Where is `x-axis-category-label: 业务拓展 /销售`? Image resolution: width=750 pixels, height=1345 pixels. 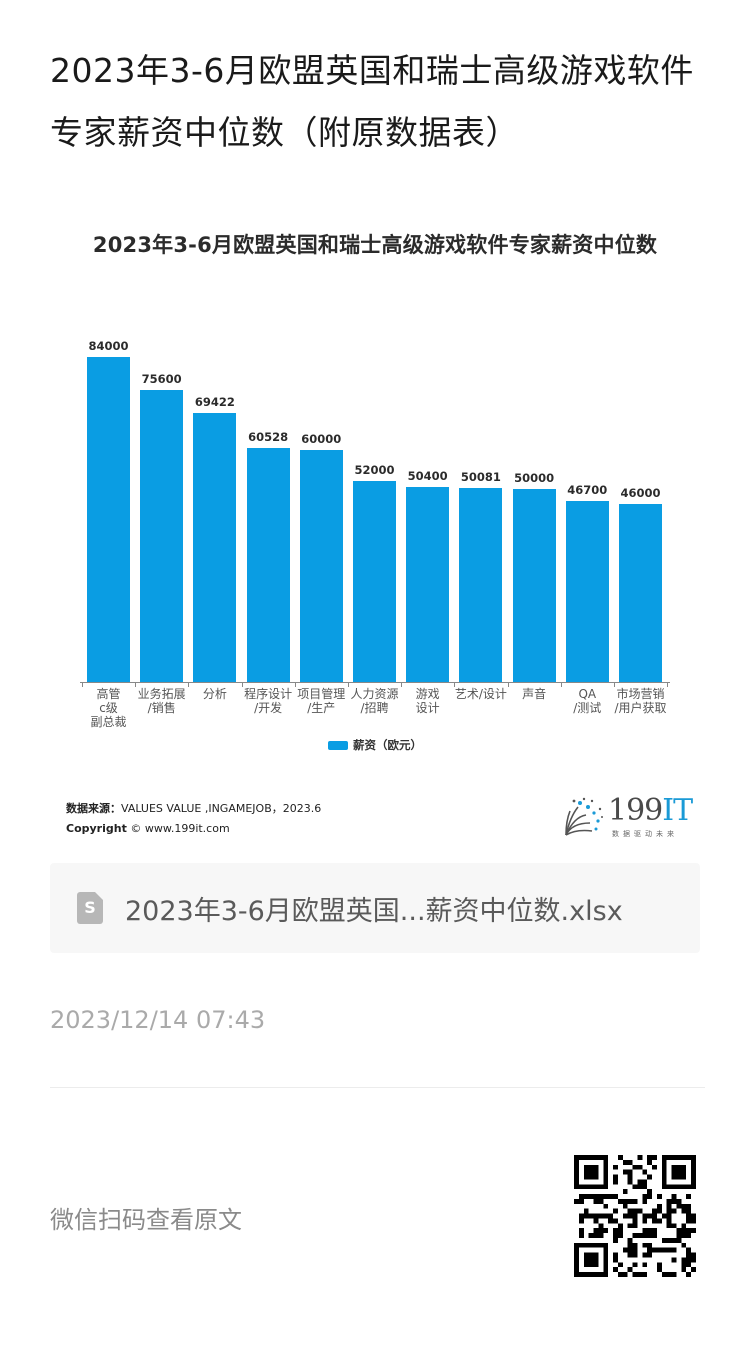 x-axis-category-label: 业务拓展 /销售 is located at coordinates (161, 701).